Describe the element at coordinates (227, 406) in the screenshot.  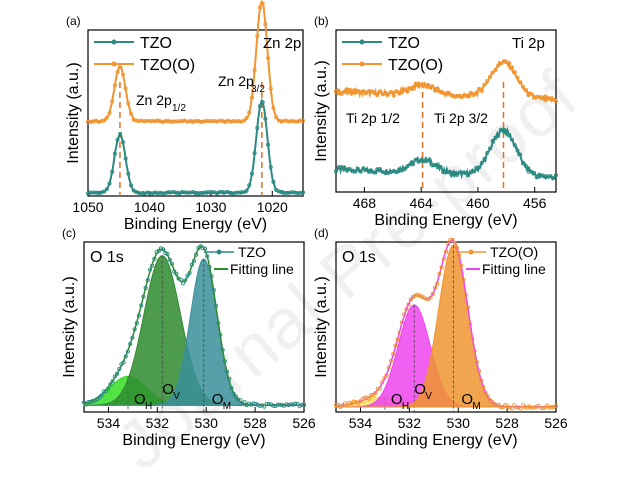
I see `component-label-sub: M` at that location.